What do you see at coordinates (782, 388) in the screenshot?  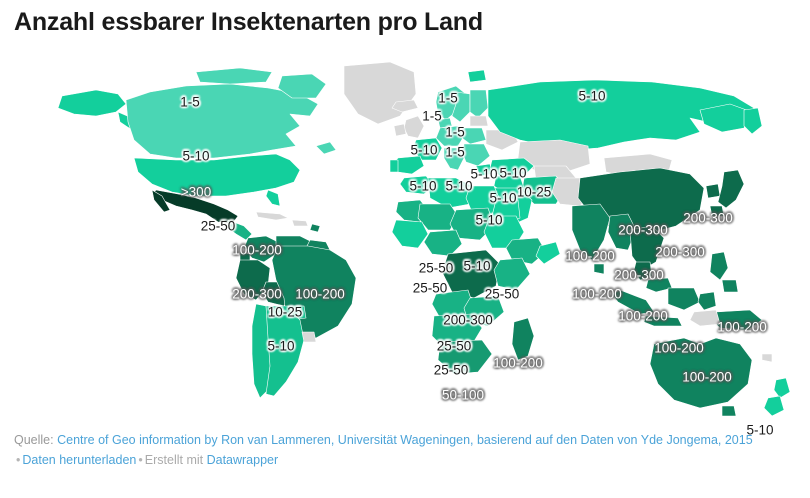 I see `country-new-zealand-north` at bounding box center [782, 388].